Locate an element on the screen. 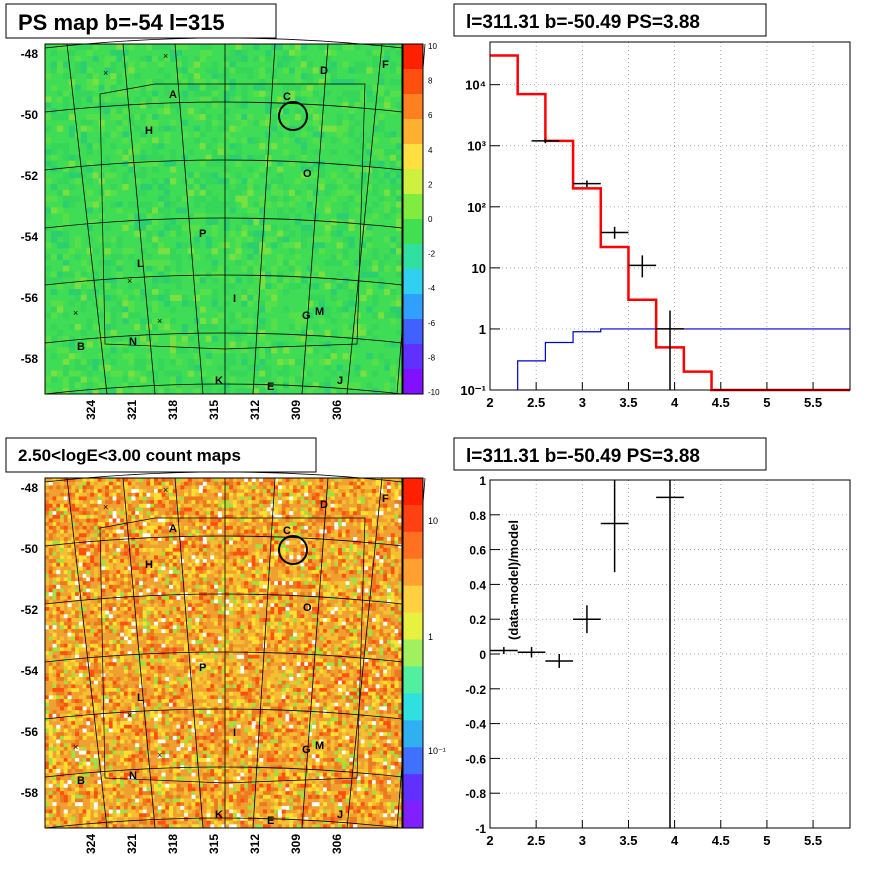  map-x-tick: 312 is located at coordinates (255, 410).